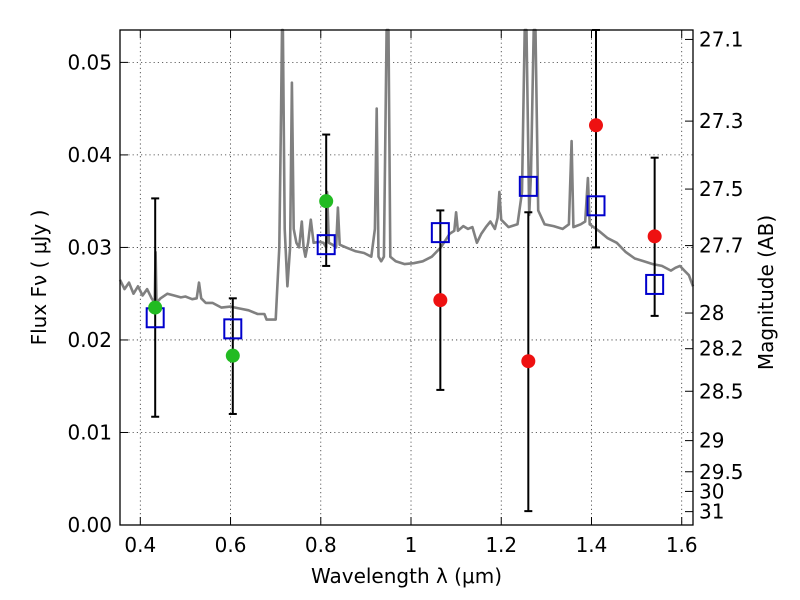 The image size is (800, 600). I want to click on x-axis-title: Wavelength λ (μm), so click(406, 576).